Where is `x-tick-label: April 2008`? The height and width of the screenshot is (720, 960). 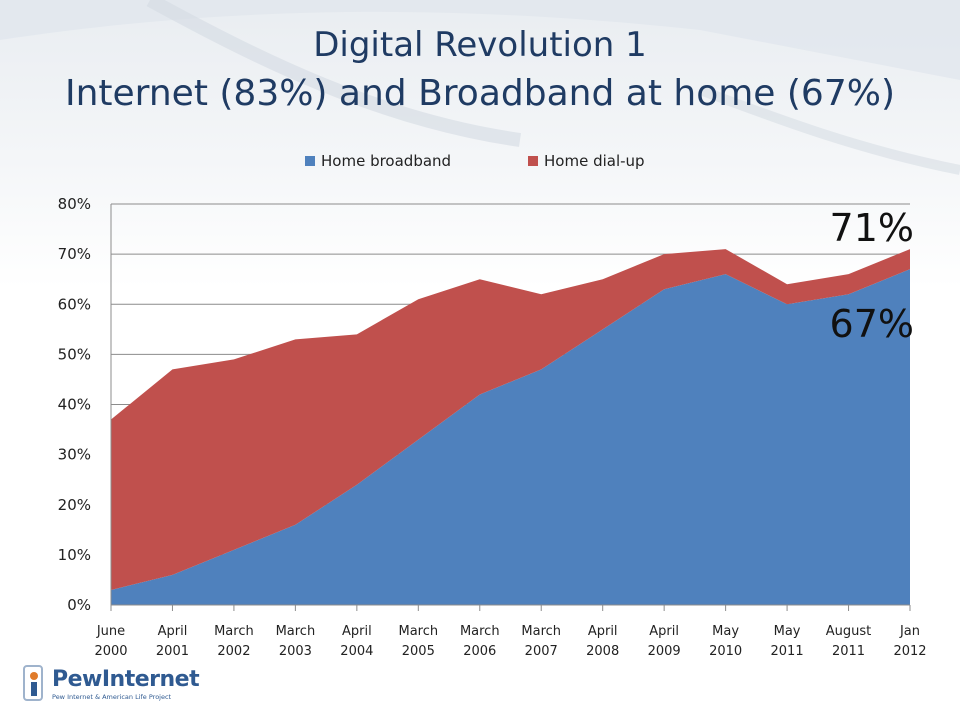 x-tick-label: April 2008 is located at coordinates (602, 641).